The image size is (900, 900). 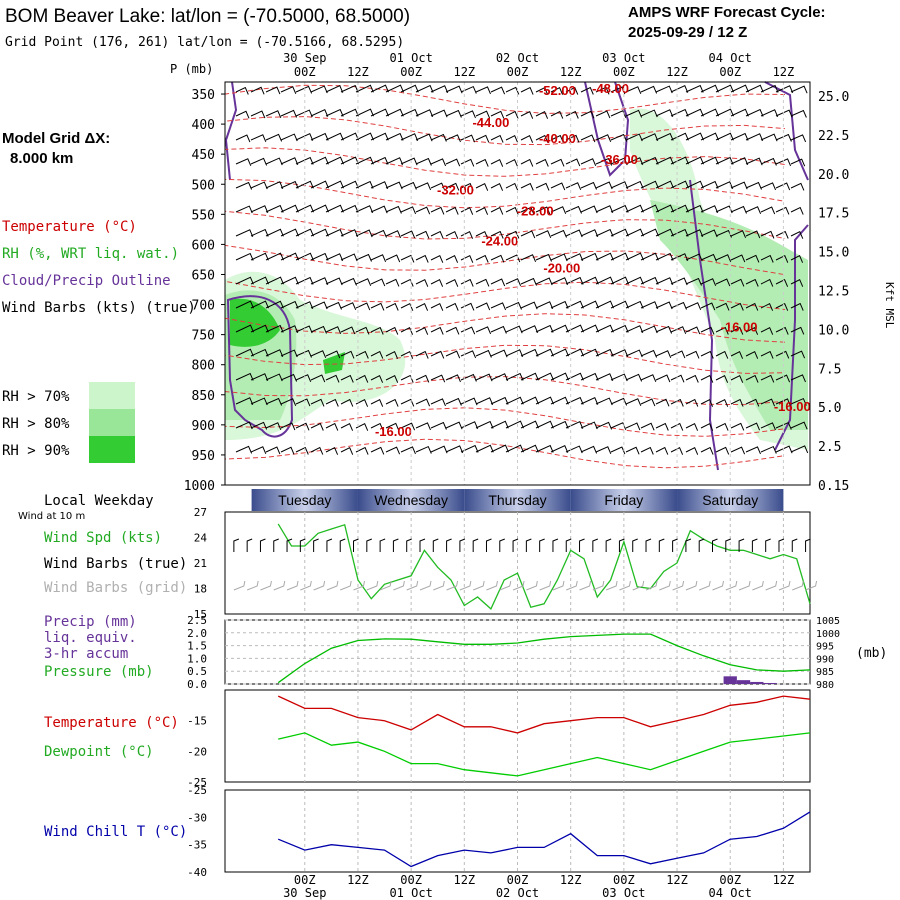 What do you see at coordinates (624, 880) in the screenshot?
I see `bottom-time-tick: 00Z` at bounding box center [624, 880].